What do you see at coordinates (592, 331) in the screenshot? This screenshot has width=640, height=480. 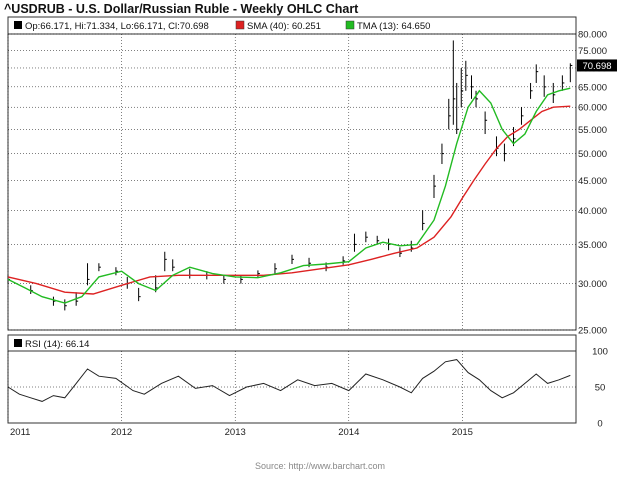 I see `price-y-tick-label: 25.000` at bounding box center [592, 331].